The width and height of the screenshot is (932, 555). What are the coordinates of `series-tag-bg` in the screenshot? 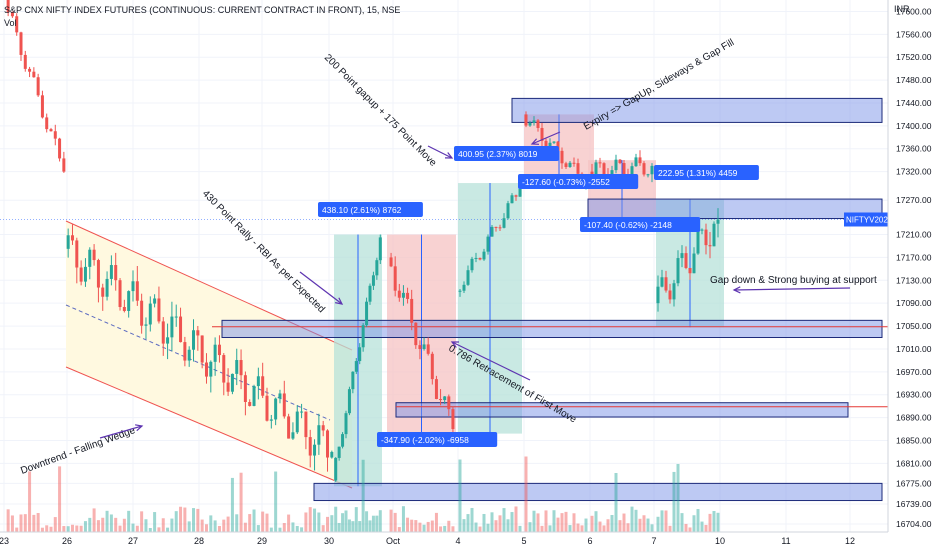 It's located at (866, 219).